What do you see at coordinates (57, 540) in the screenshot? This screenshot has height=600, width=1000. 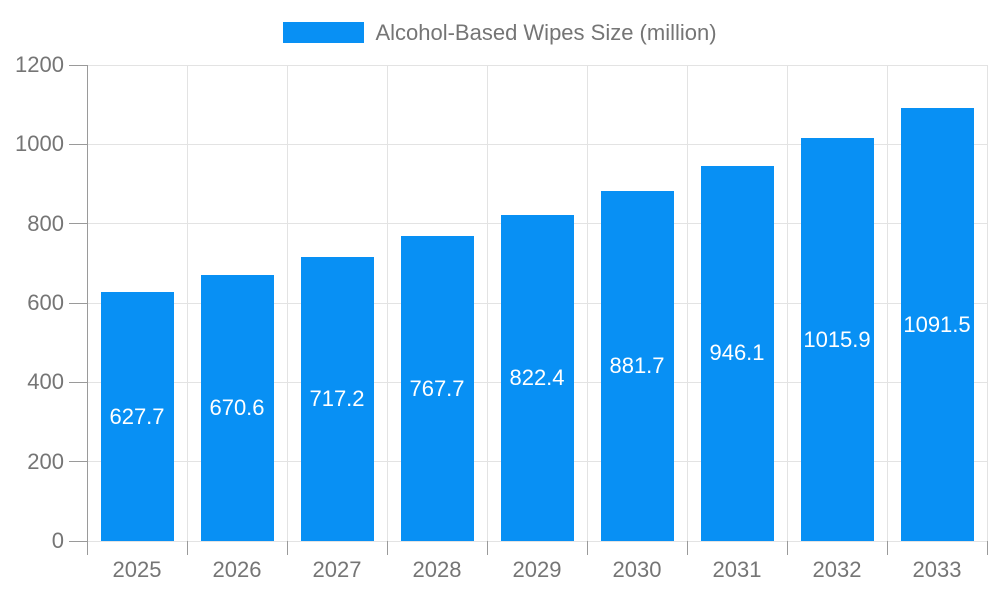 I see `y-tick-label: 0` at bounding box center [57, 540].